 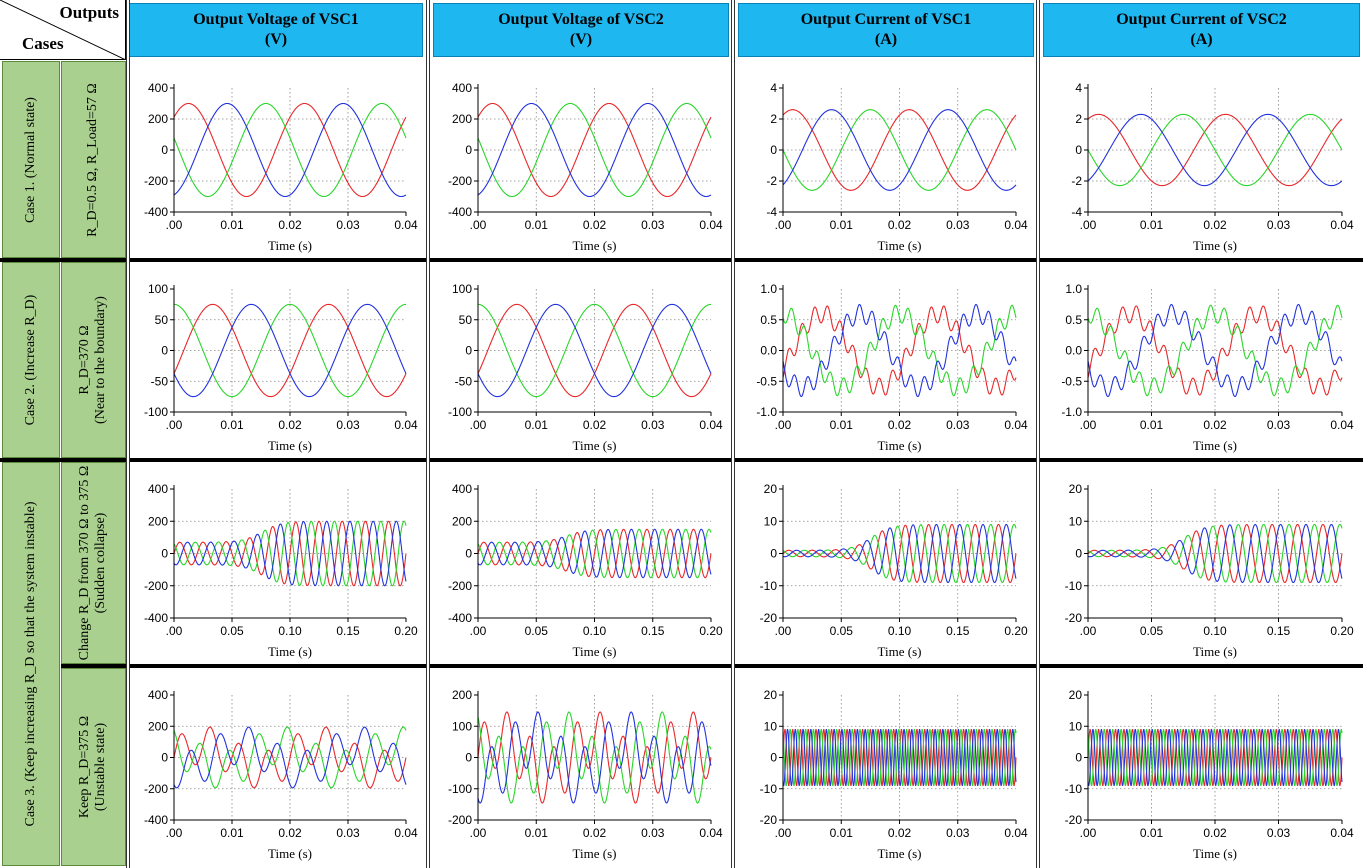 I want to click on case1-cell, so click(x=31, y=159).